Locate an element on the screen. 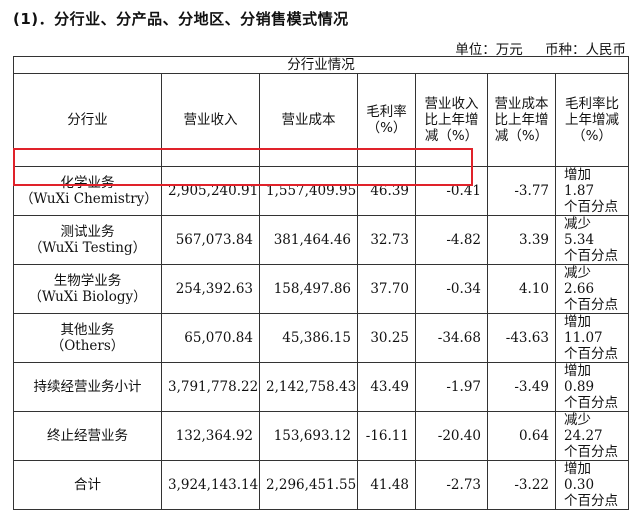 This screenshot has width=640, height=510. segment-cell: 生物学业务 （WuXi Biology） is located at coordinates (87, 289).